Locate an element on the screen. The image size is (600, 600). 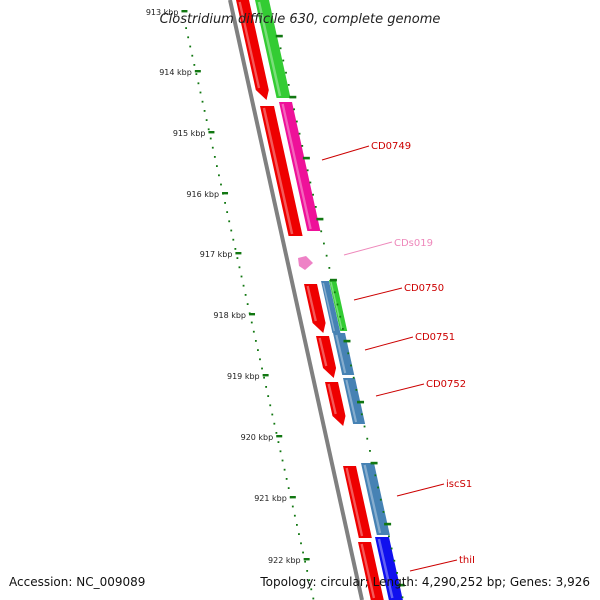
kbp-label: 917 kbp is located at coordinates (216, 254).